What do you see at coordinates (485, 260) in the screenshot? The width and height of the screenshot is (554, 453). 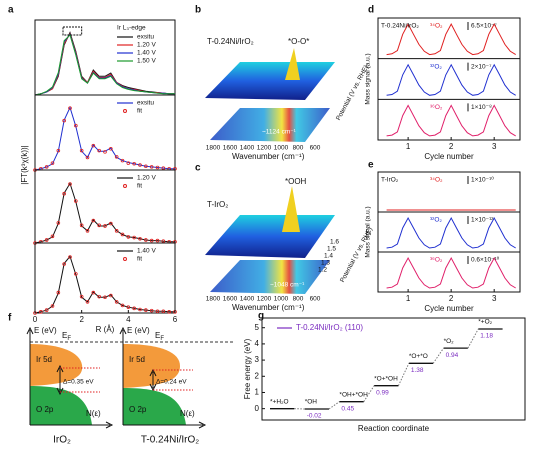 I see `scale-label: 0.6×10⁻¹⁰` at bounding box center [485, 260].